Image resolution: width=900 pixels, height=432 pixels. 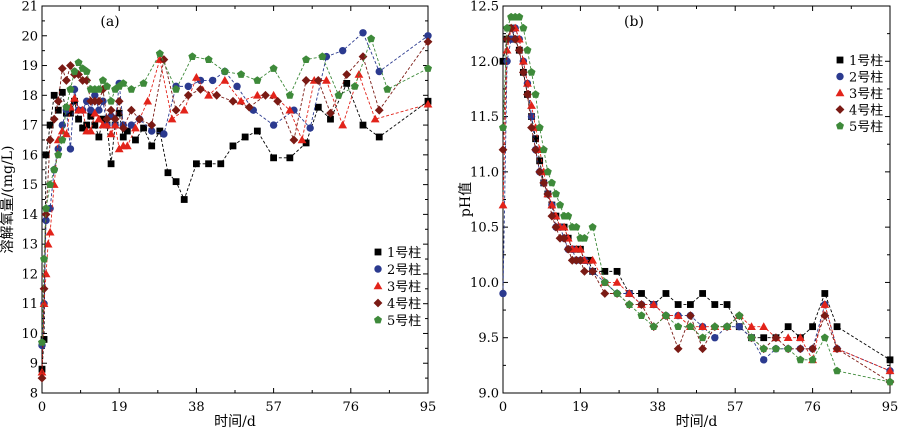 I want to click on y-tick-label: 10.0, so click(x=484, y=283).